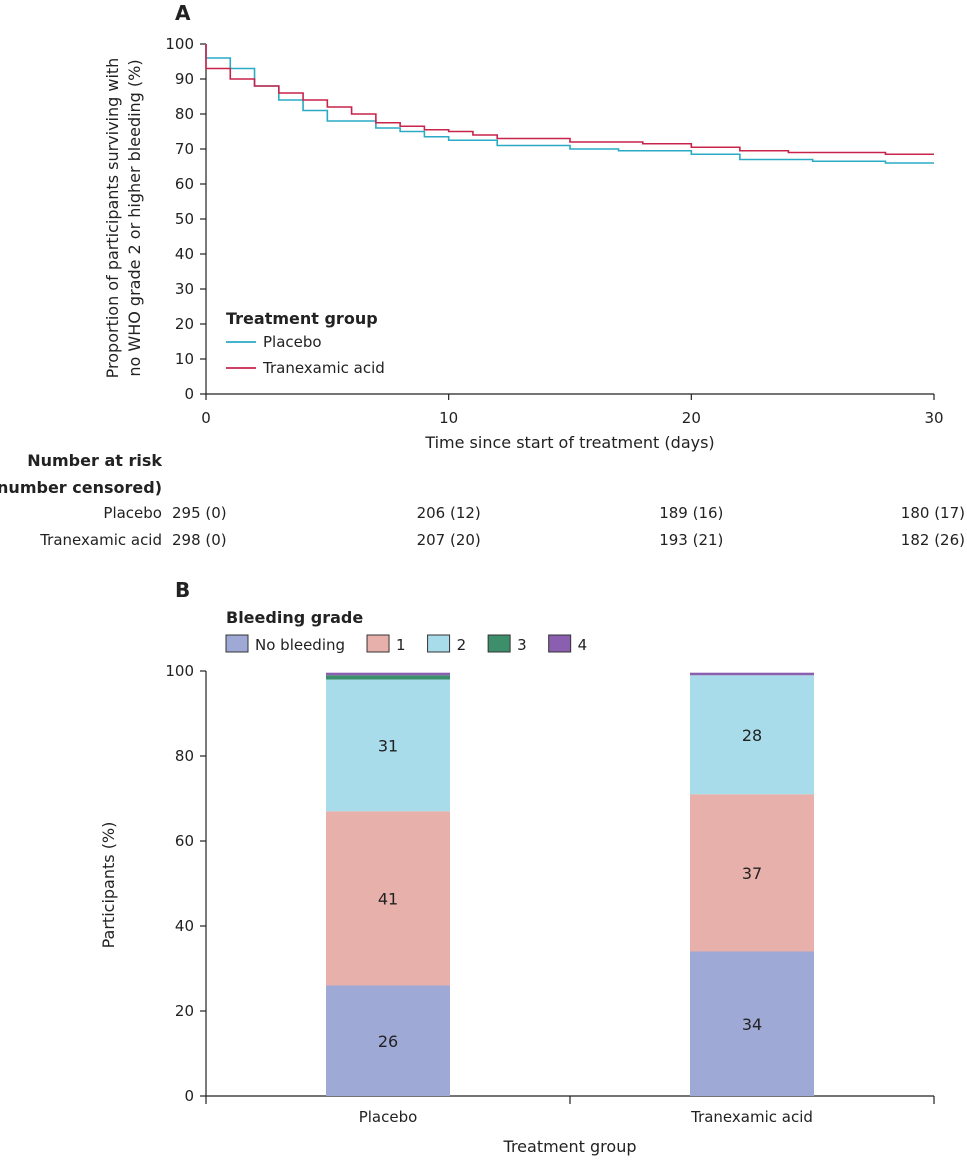 The height and width of the screenshot is (1176, 967). I want to click on panel-b-category-label: Placebo, so click(388, 1117).